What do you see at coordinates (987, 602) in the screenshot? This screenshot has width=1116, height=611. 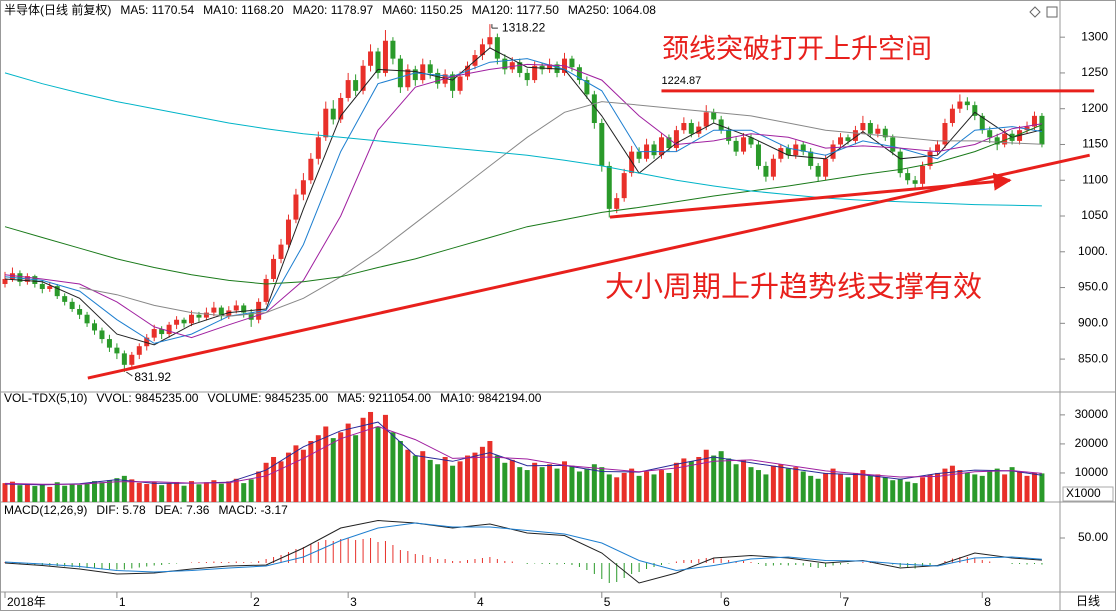 I see `x-tick-label: 8` at bounding box center [987, 602].